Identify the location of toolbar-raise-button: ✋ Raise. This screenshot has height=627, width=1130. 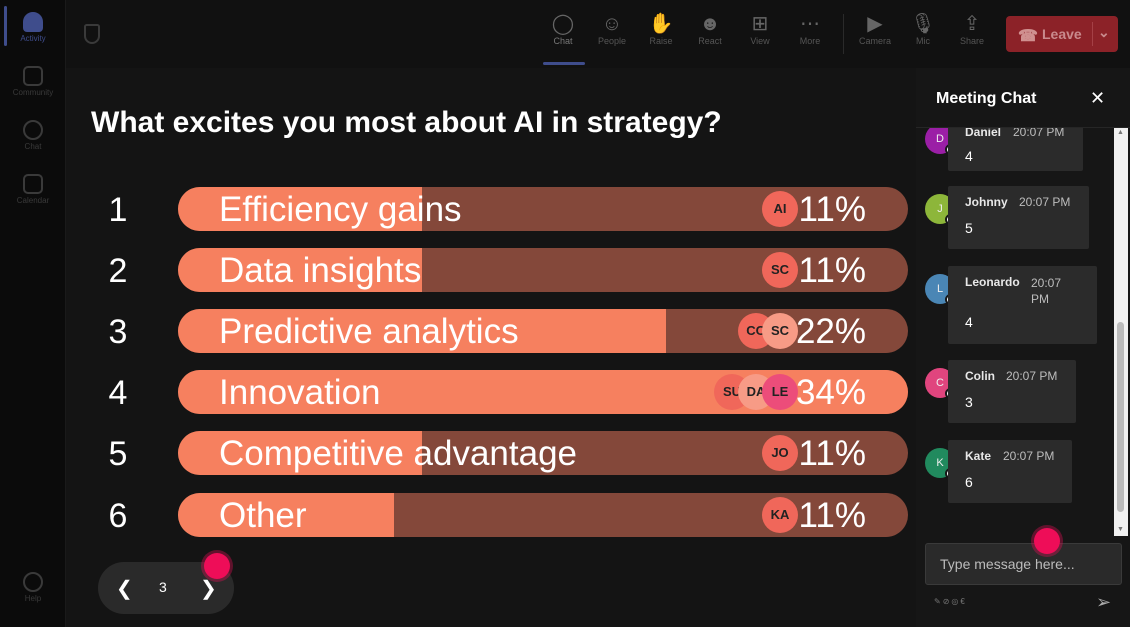
(661, 29).